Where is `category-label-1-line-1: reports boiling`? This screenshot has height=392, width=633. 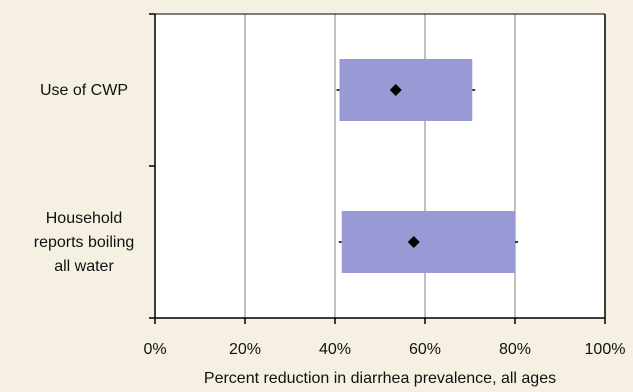 category-label-1-line-1: reports boiling is located at coordinates (84, 242).